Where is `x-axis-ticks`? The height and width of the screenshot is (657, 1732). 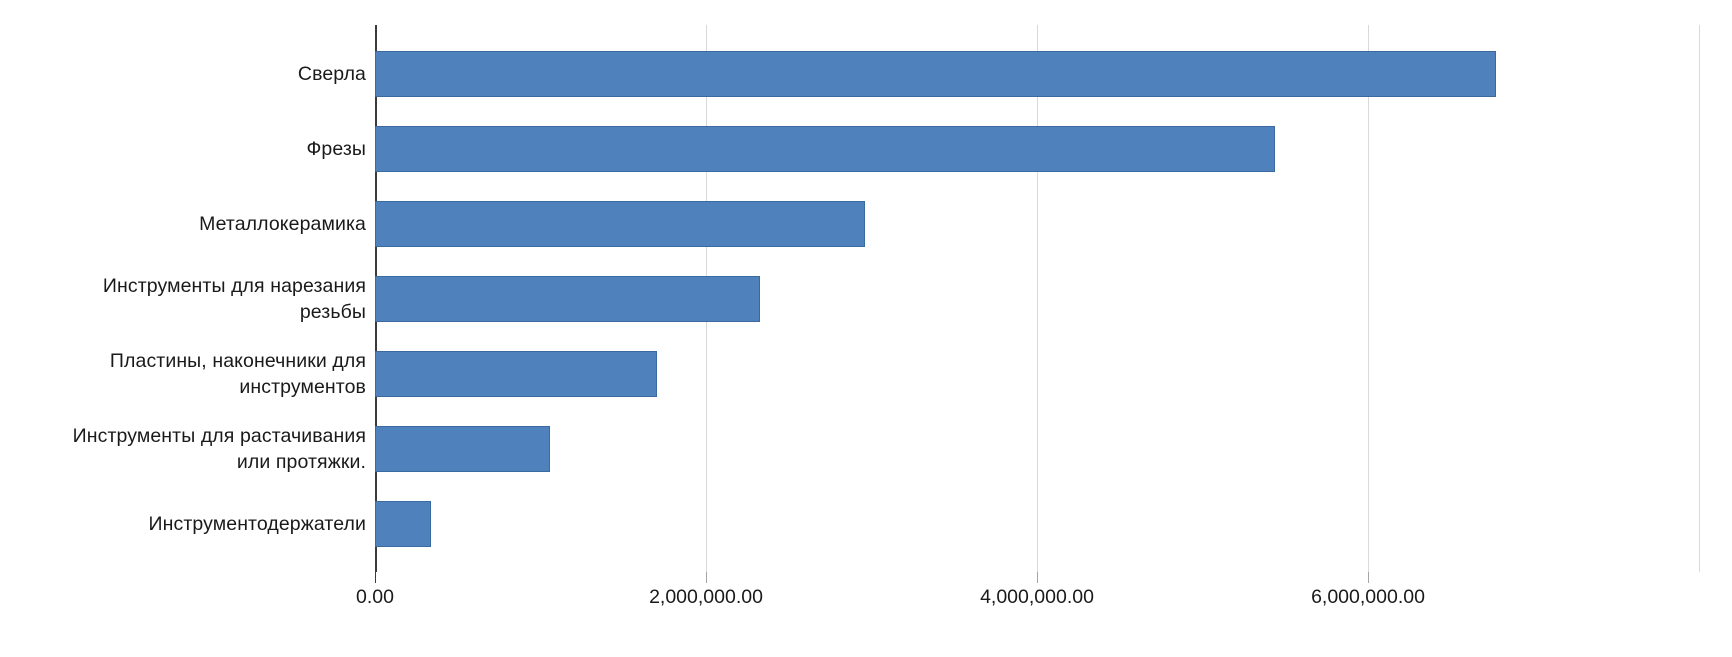 x-axis-ticks is located at coordinates (1037, 578).